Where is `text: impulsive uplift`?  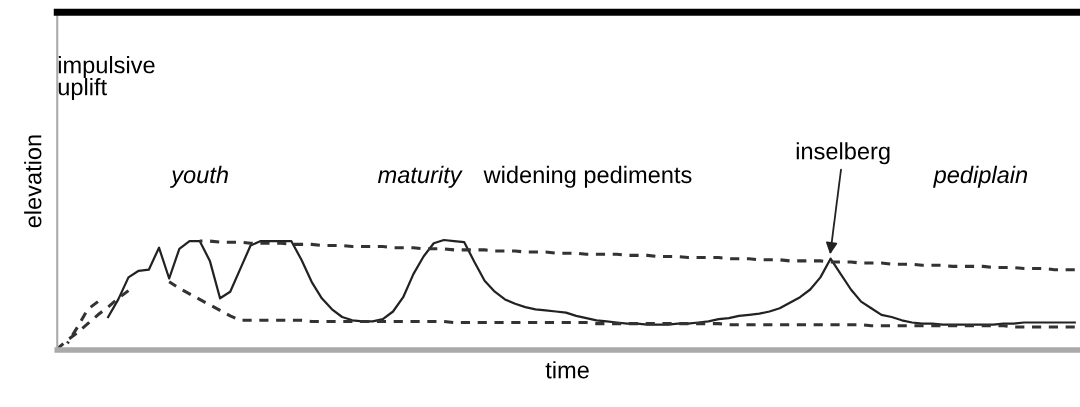
text: impulsive uplift is located at coordinates (106, 78).